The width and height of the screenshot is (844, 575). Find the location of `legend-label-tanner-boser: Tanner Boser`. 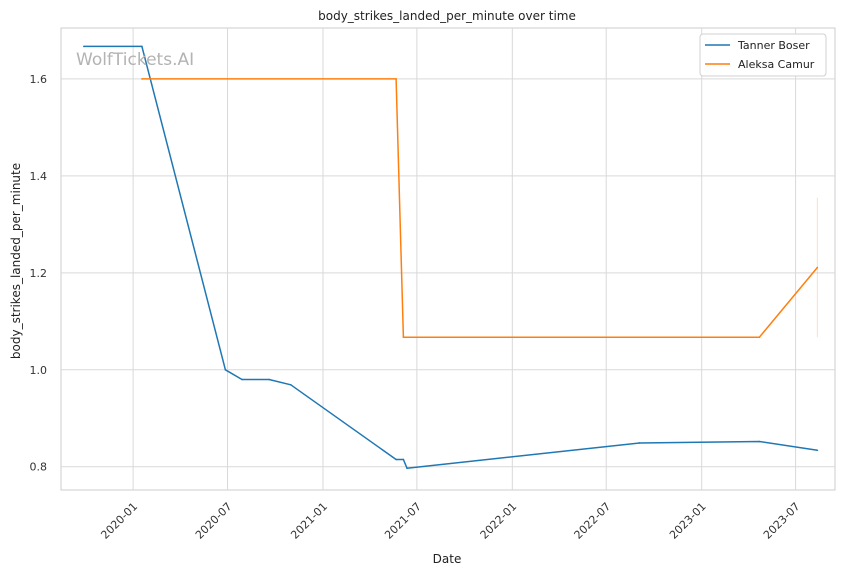

legend-label-tanner-boser: Tanner Boser is located at coordinates (773, 45).